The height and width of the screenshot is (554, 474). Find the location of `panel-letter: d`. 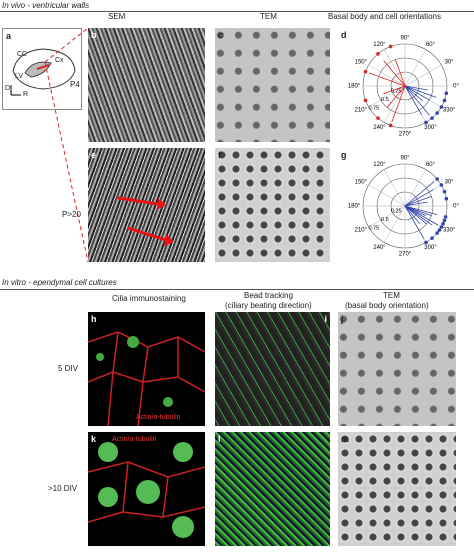

panel-letter: d is located at coordinates (344, 35).